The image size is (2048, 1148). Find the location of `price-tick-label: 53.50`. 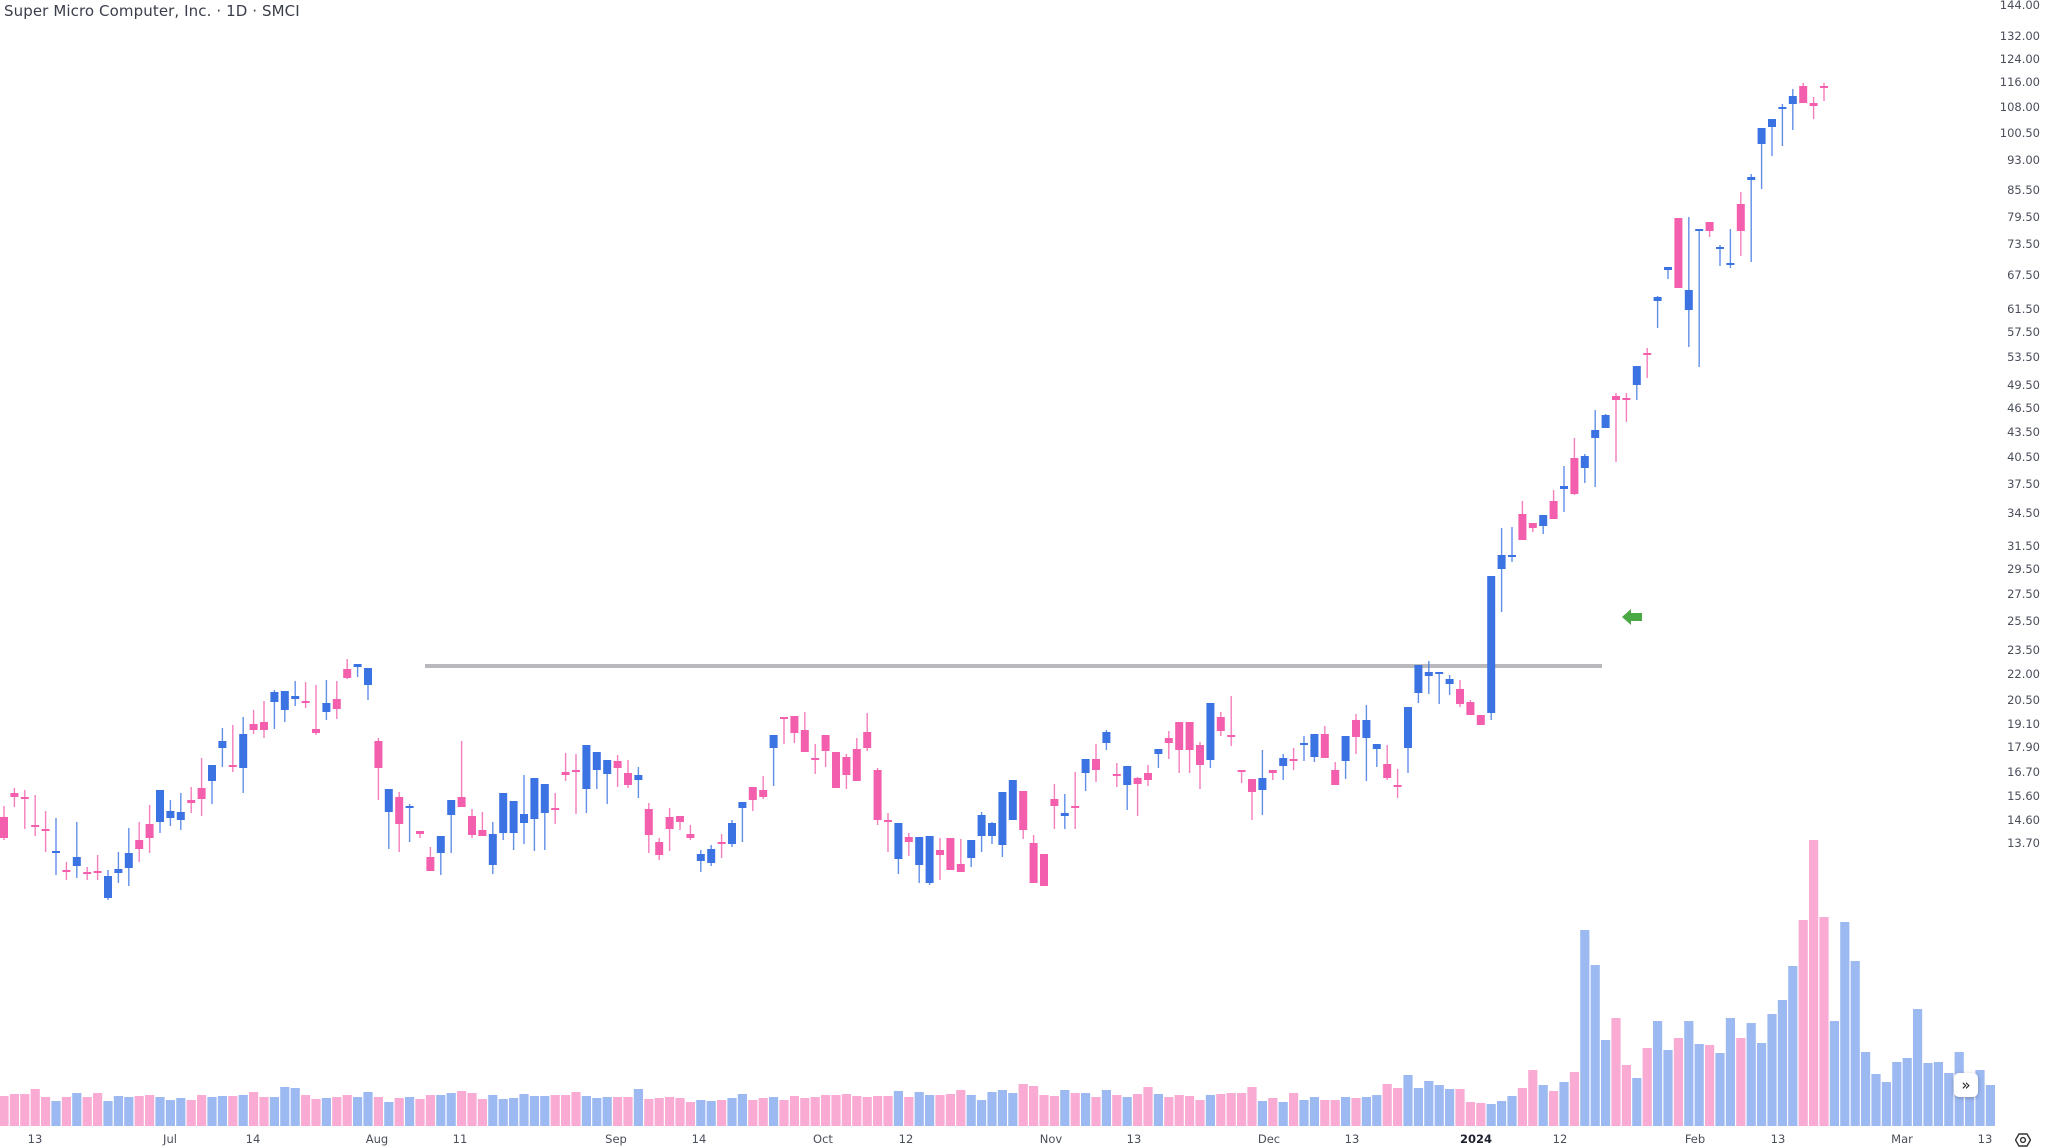

price-tick-label: 53.50 is located at coordinates (2023, 357).